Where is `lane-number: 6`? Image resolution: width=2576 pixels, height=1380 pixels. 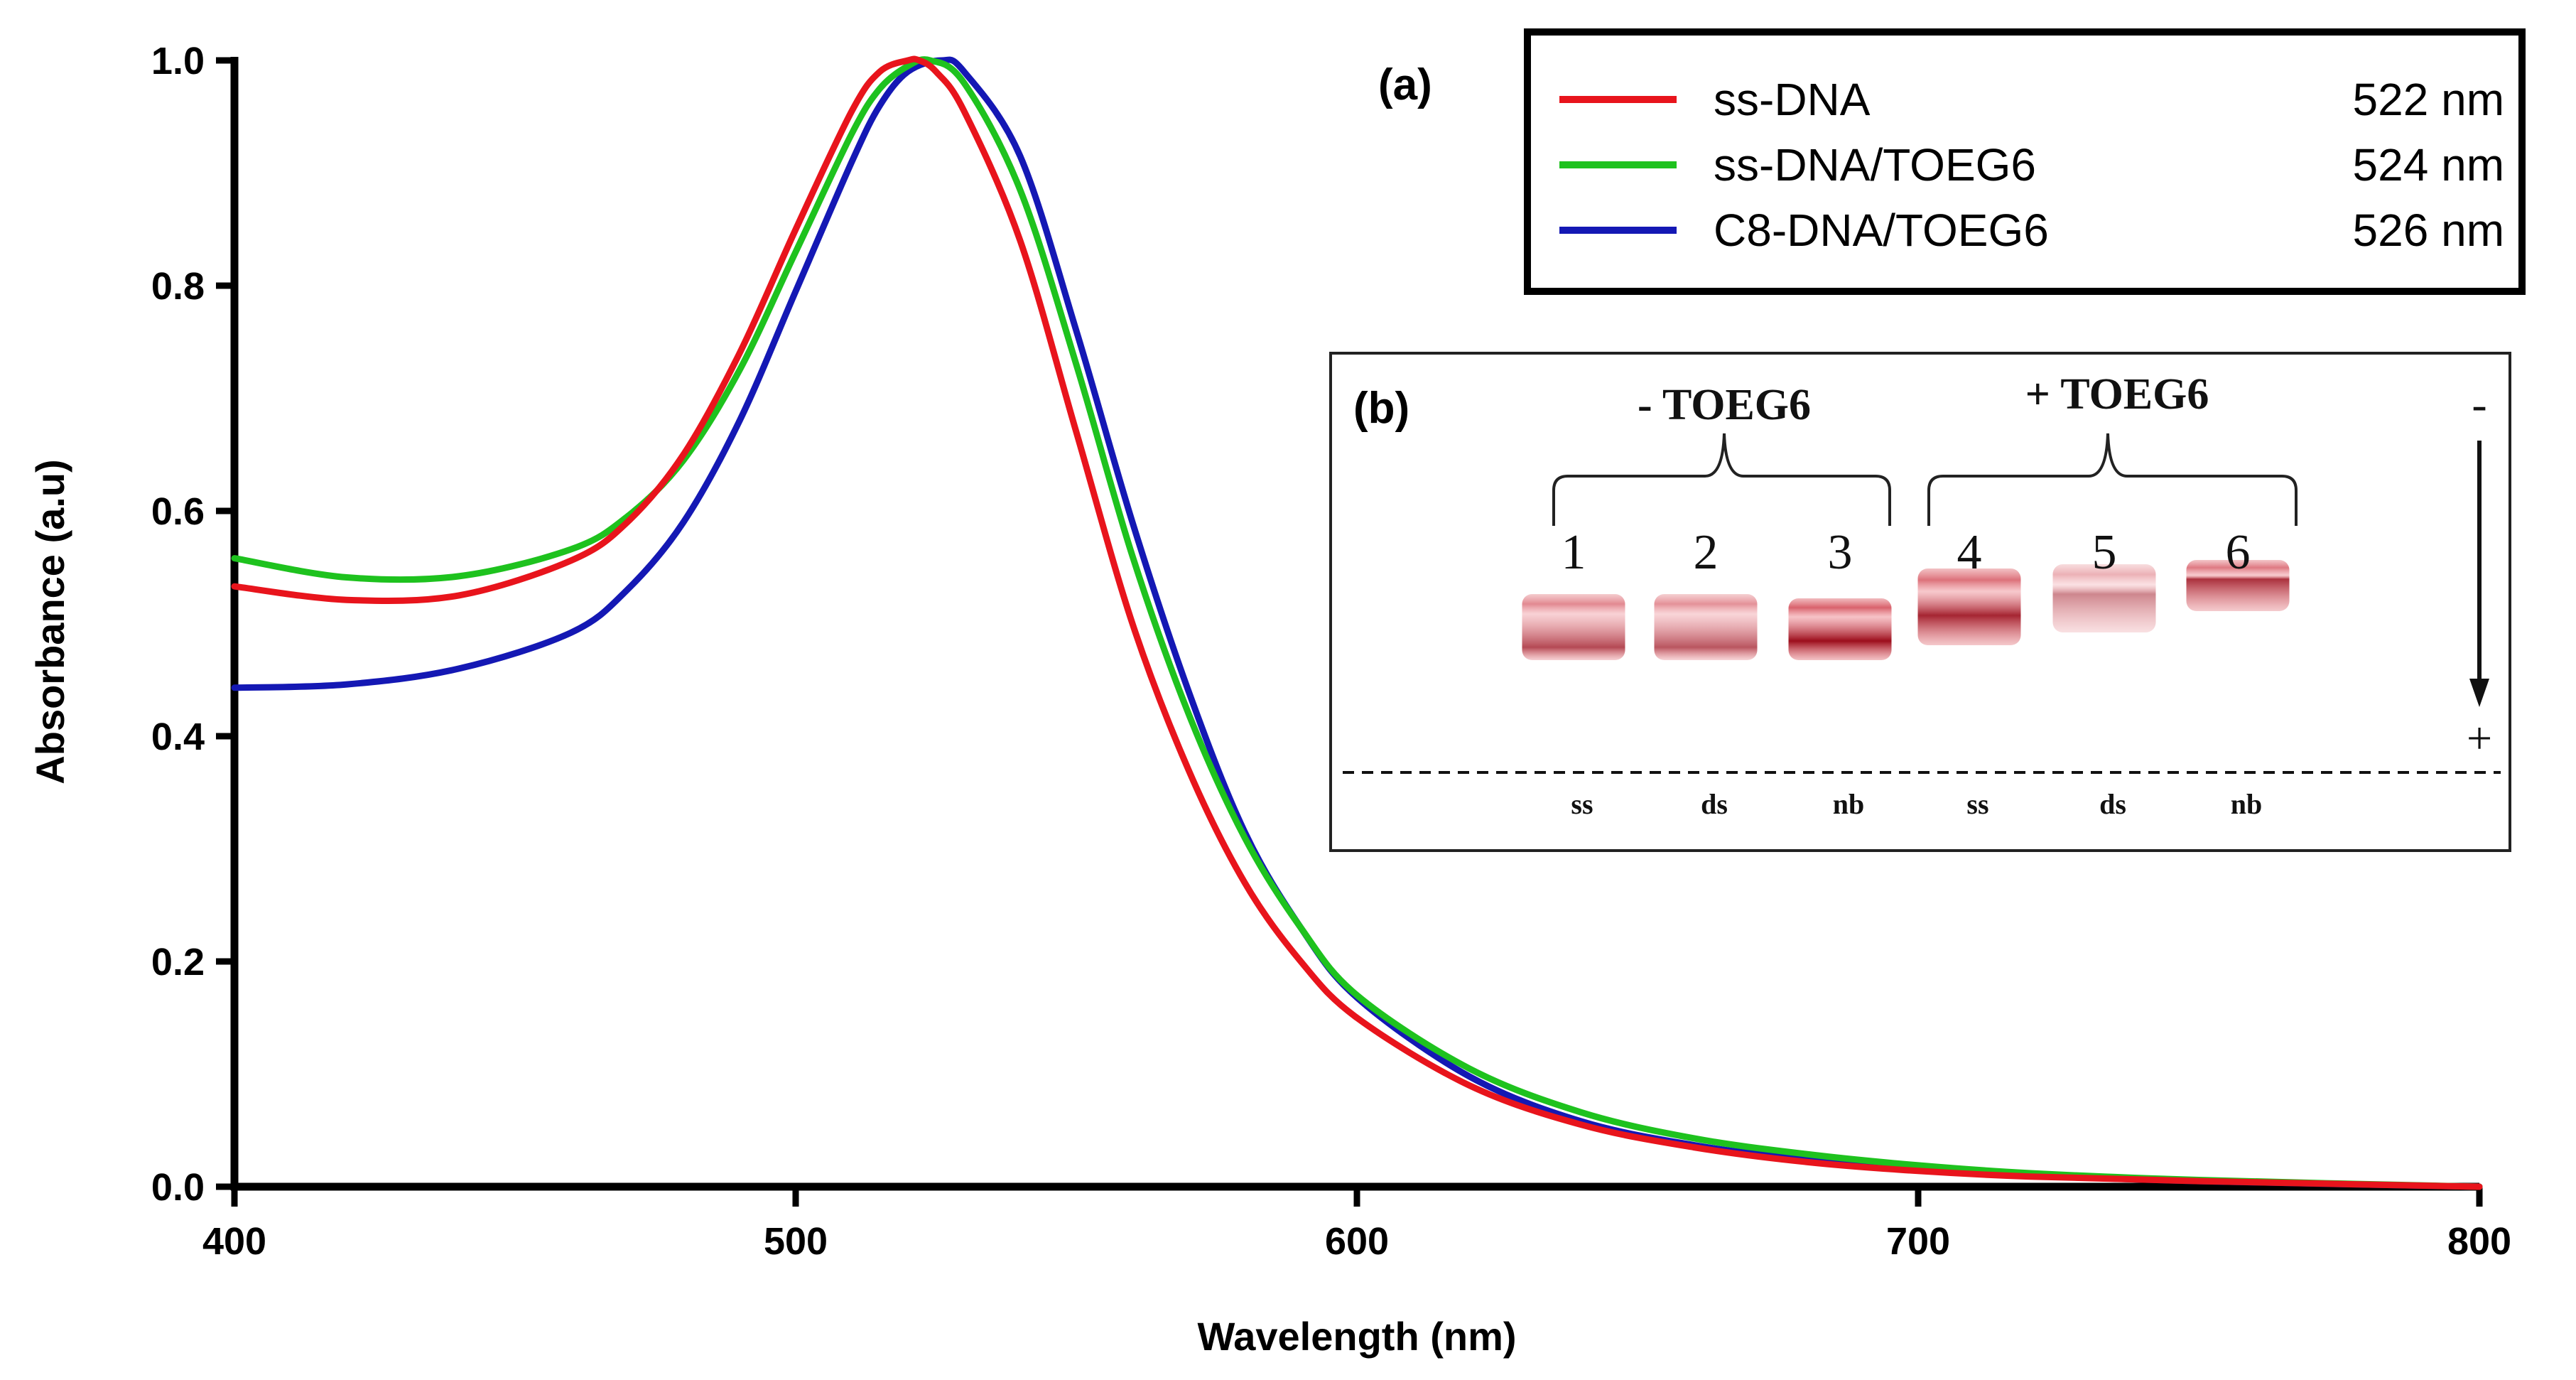 lane-number: 6 is located at coordinates (2238, 552).